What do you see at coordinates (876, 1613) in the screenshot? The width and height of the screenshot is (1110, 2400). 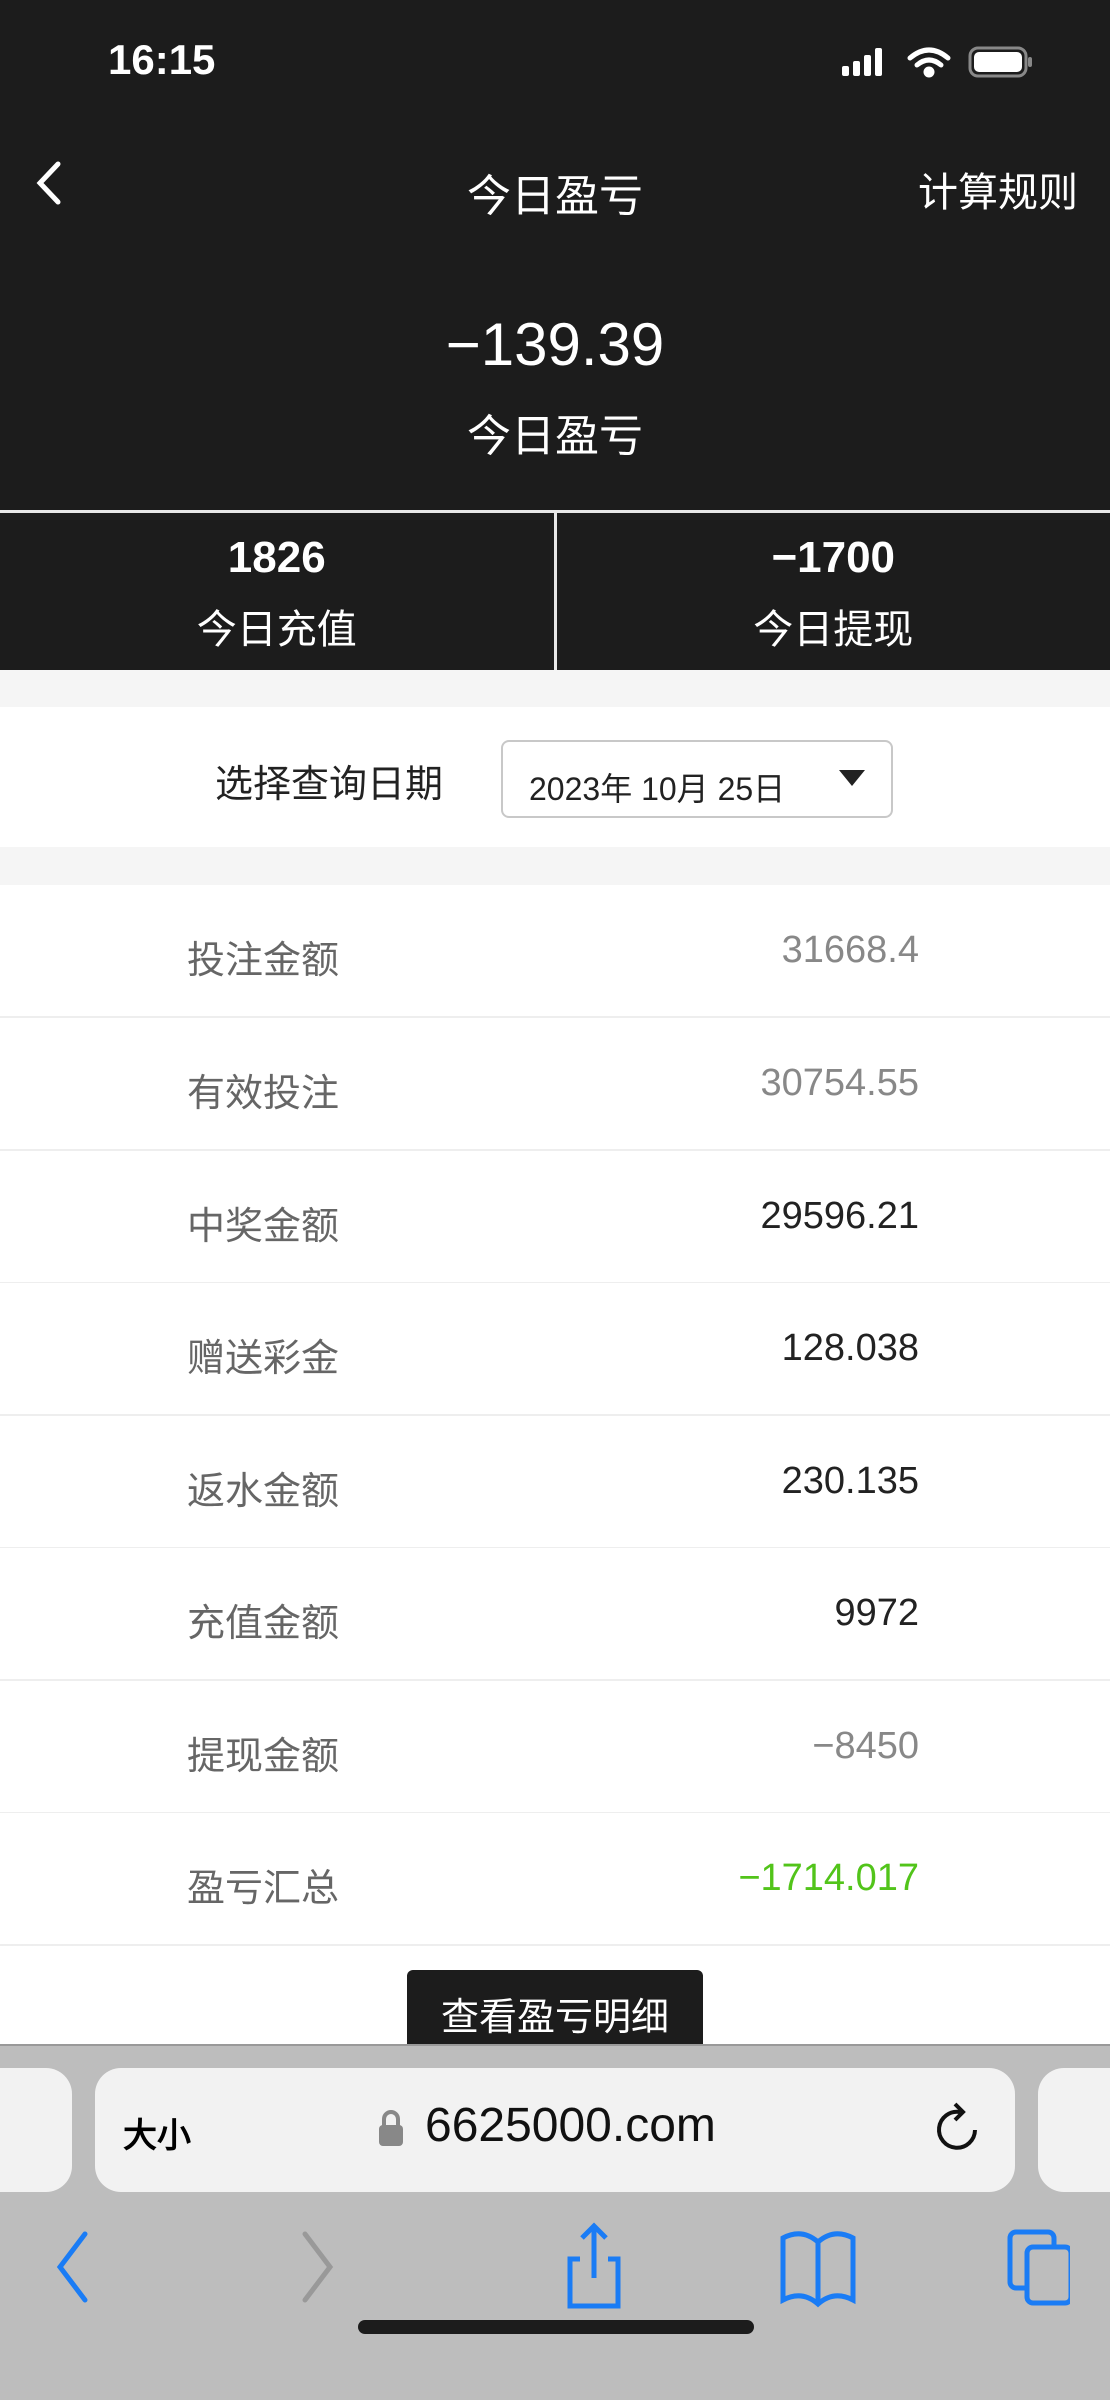 I see `row-value: 9972` at bounding box center [876, 1613].